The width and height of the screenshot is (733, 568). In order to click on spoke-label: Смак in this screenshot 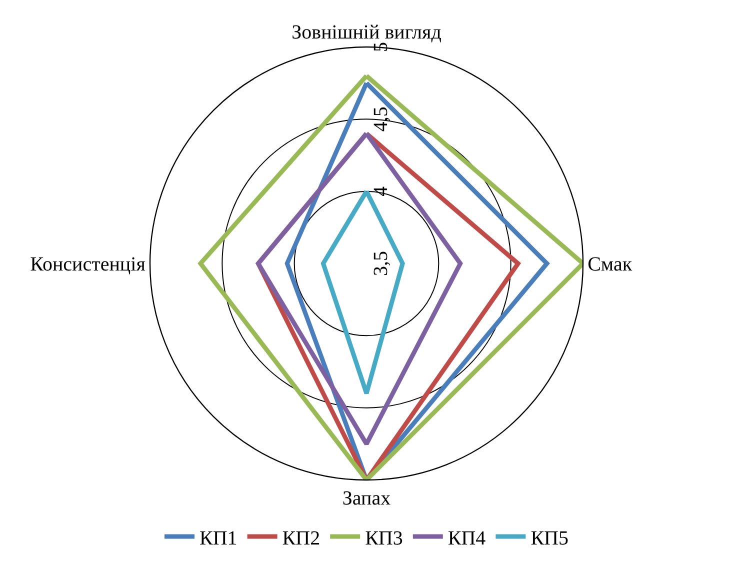, I will do `click(610, 265)`.